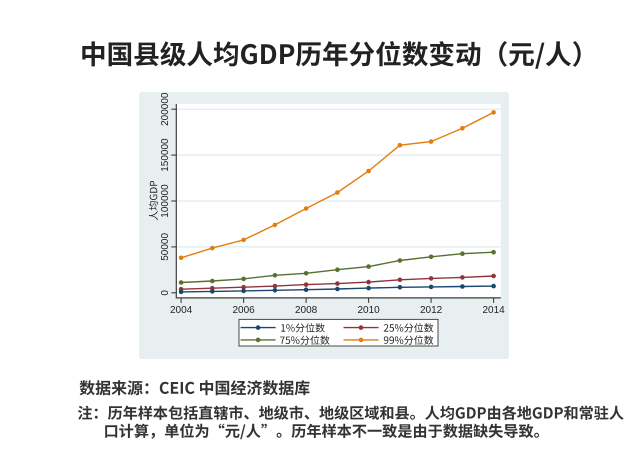  I want to click on svg-text: 2006, so click(243, 310).